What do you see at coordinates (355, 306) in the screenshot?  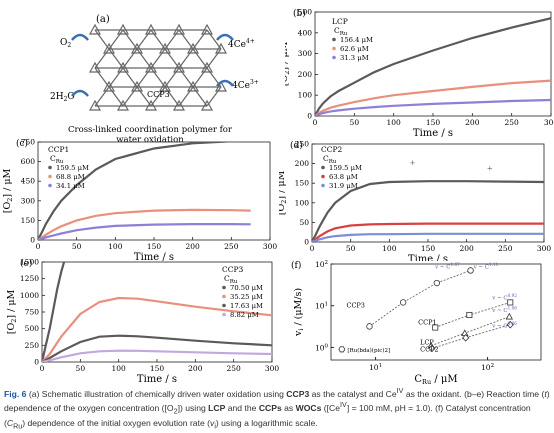 I see `point-label-0: CCP3` at bounding box center [355, 306].